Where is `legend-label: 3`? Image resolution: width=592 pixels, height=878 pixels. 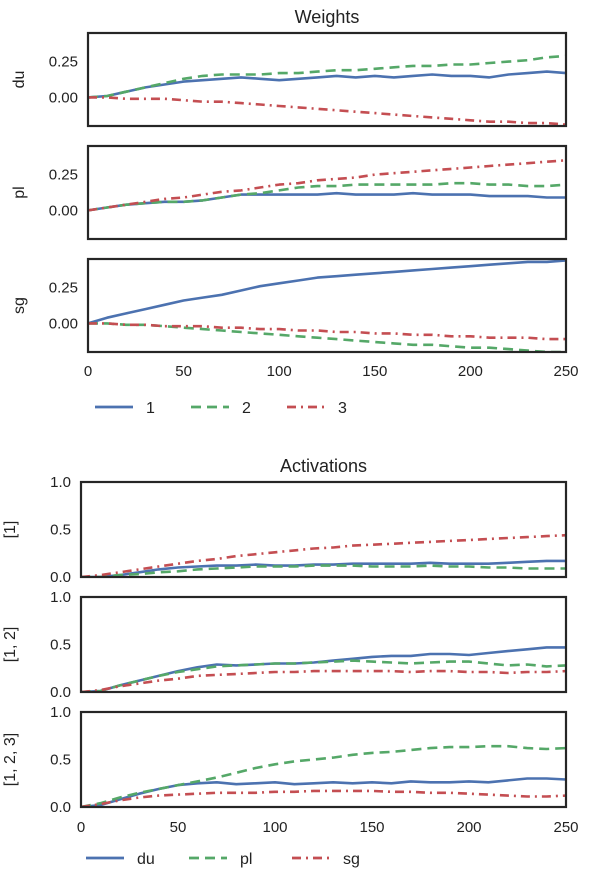
legend-label: 3 is located at coordinates (342, 408).